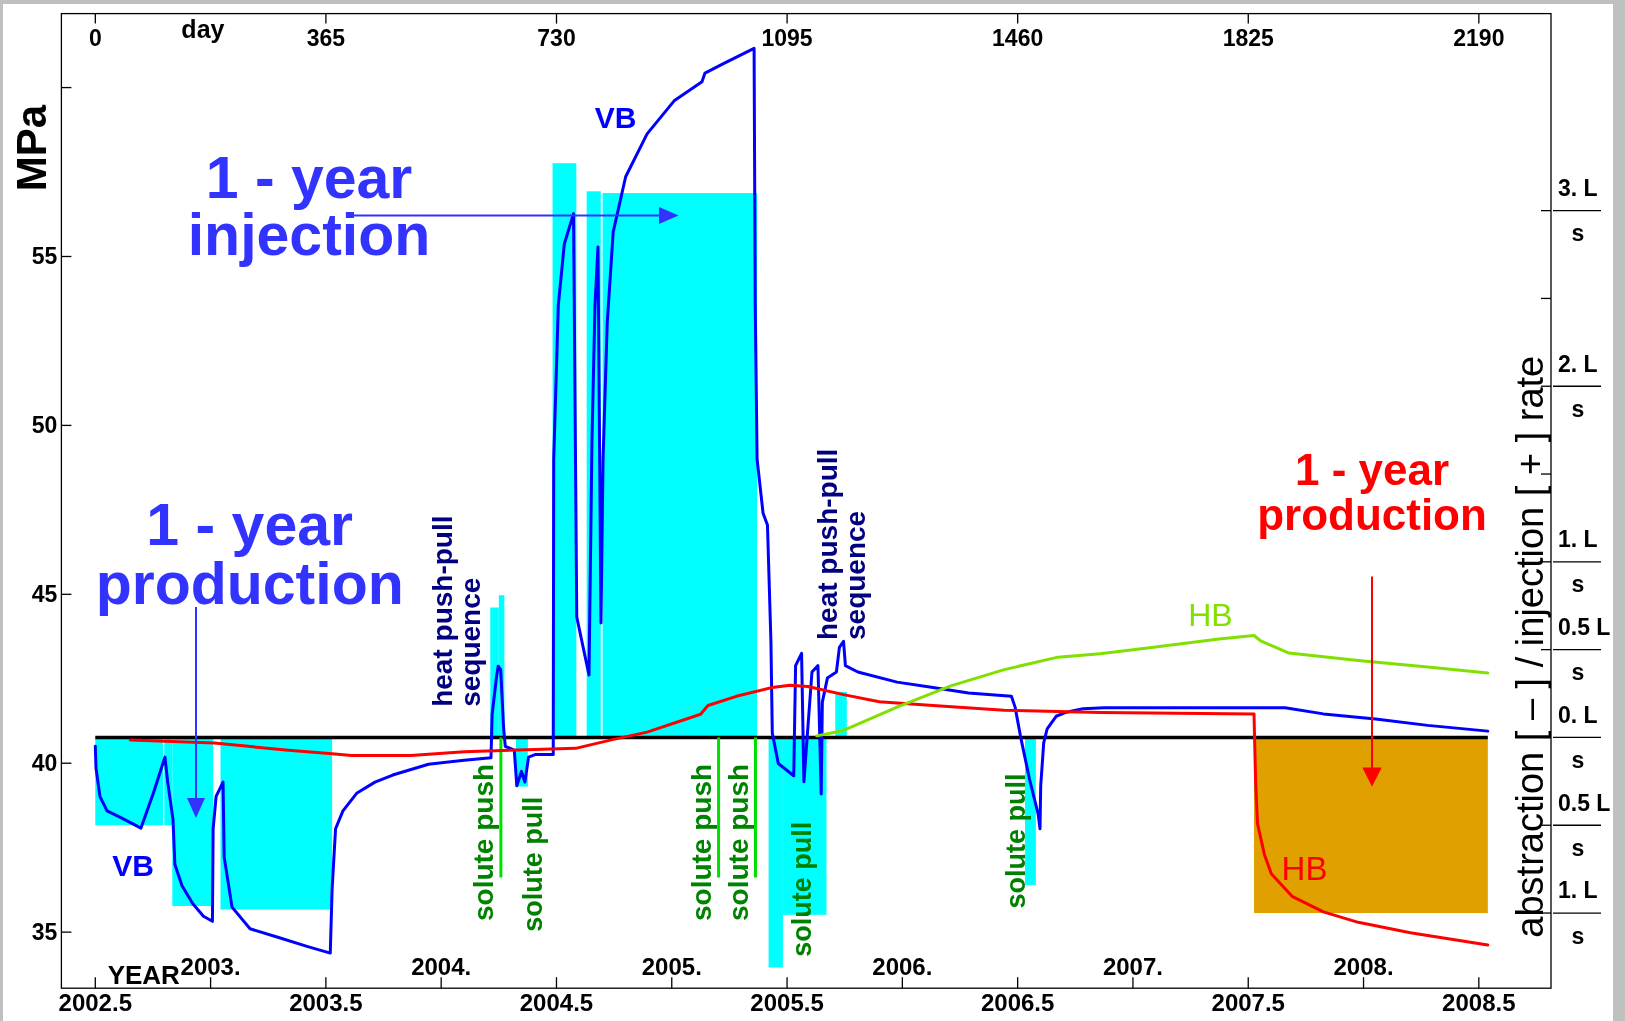  Describe the element at coordinates (44, 256) in the screenshot. I see `y-tick-label: 55` at that location.